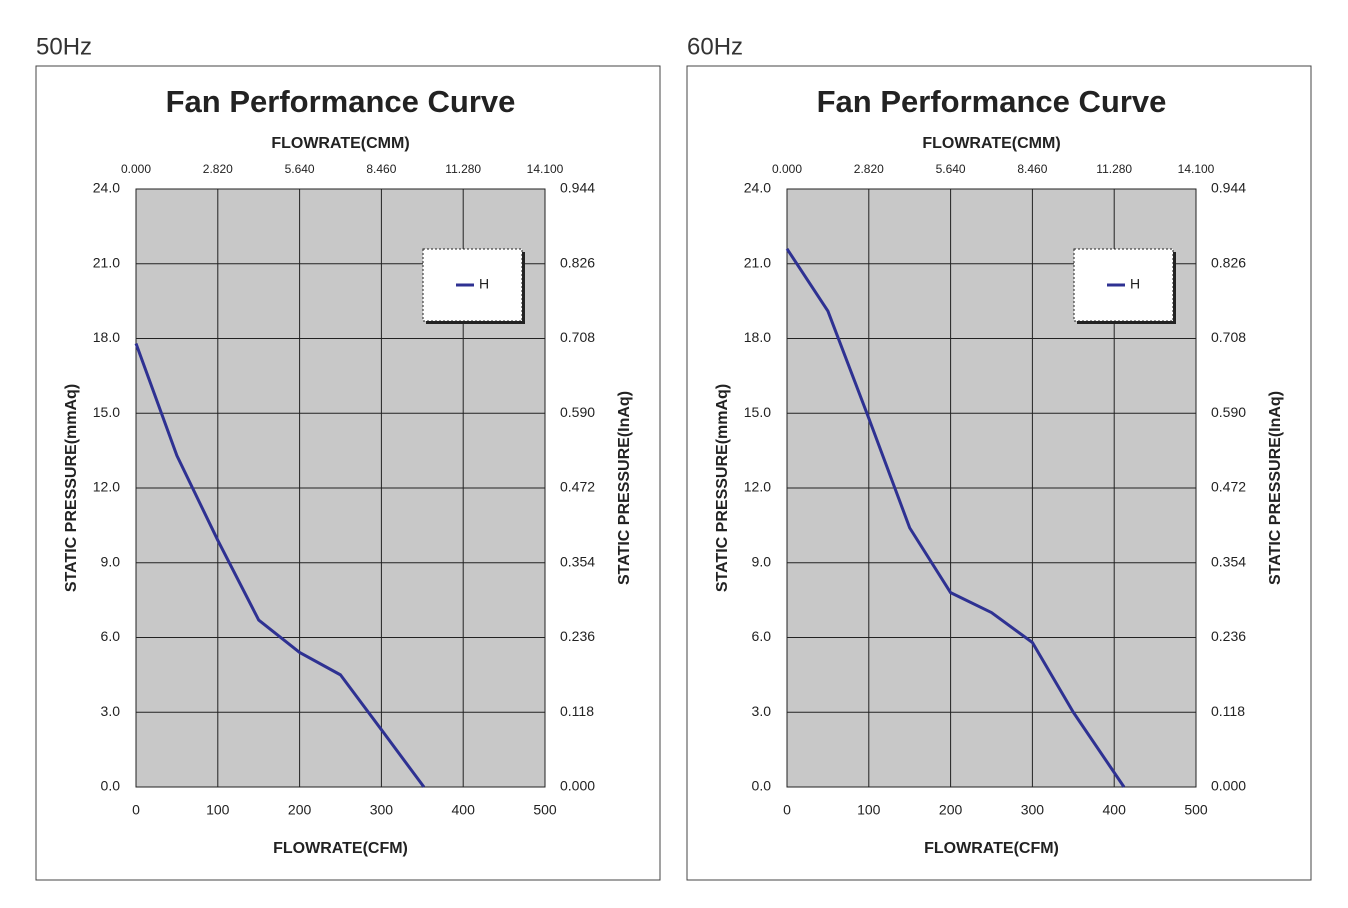 The image size is (1348, 908). Describe the element at coordinates (64, 46) in the screenshot. I see `heading: 50Hz` at that location.